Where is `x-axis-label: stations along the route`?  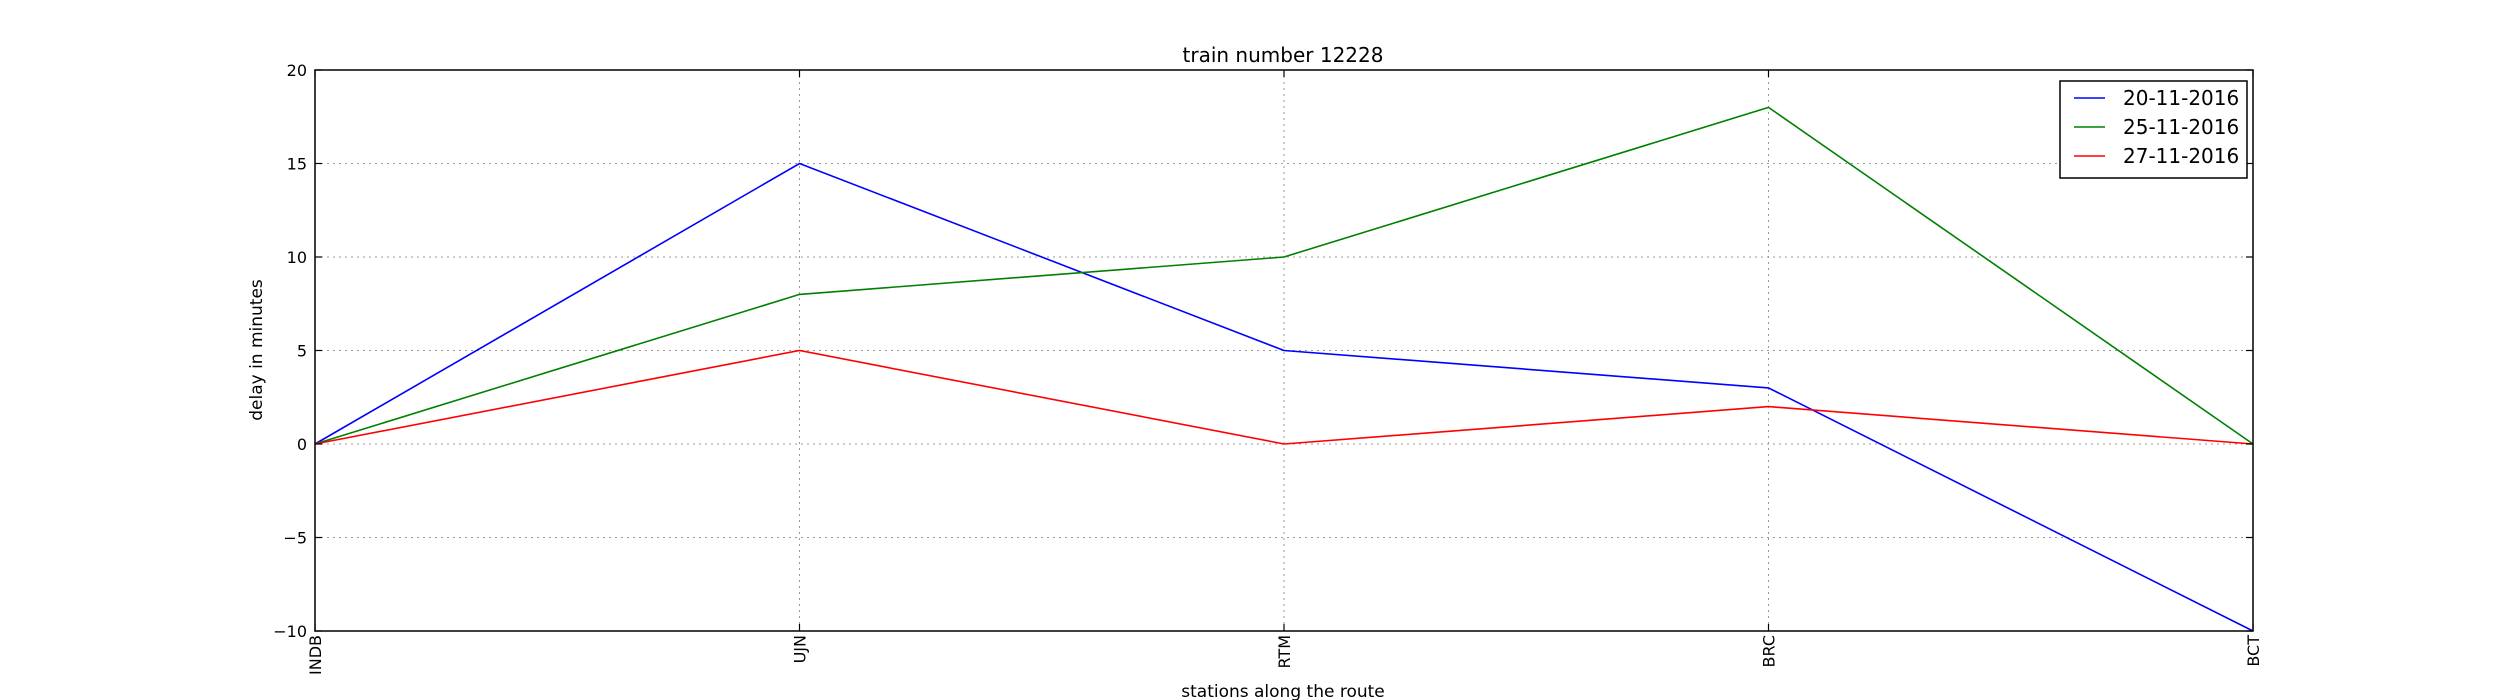 x-axis-label: stations along the route is located at coordinates (1283, 691).